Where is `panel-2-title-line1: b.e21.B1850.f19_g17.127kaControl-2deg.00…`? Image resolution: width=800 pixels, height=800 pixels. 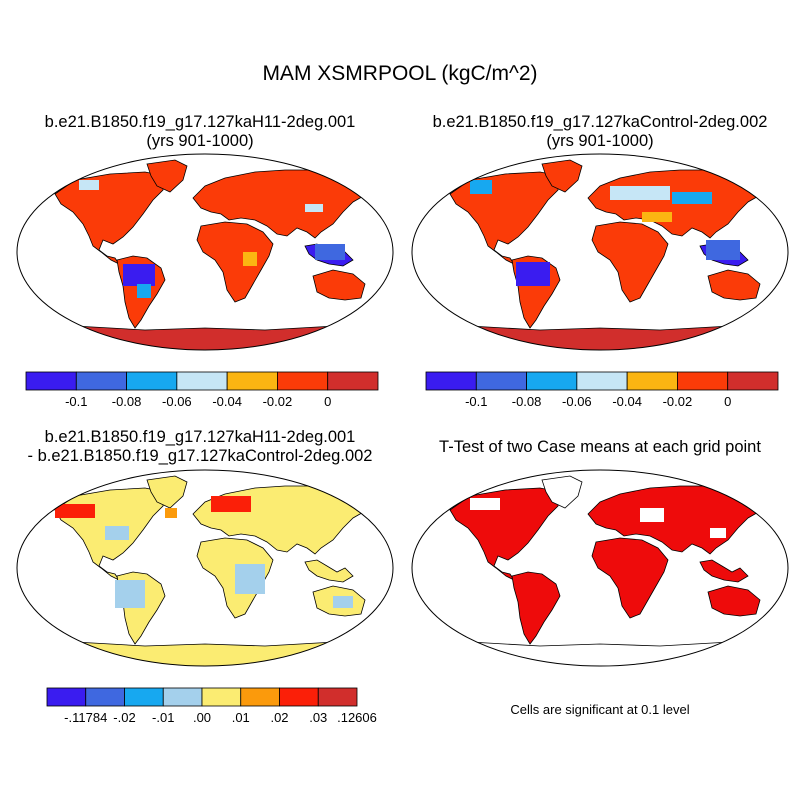
panel-2-title-line1: b.e21.B1850.f19_g17.127kaControl-2deg.00… is located at coordinates (600, 122).